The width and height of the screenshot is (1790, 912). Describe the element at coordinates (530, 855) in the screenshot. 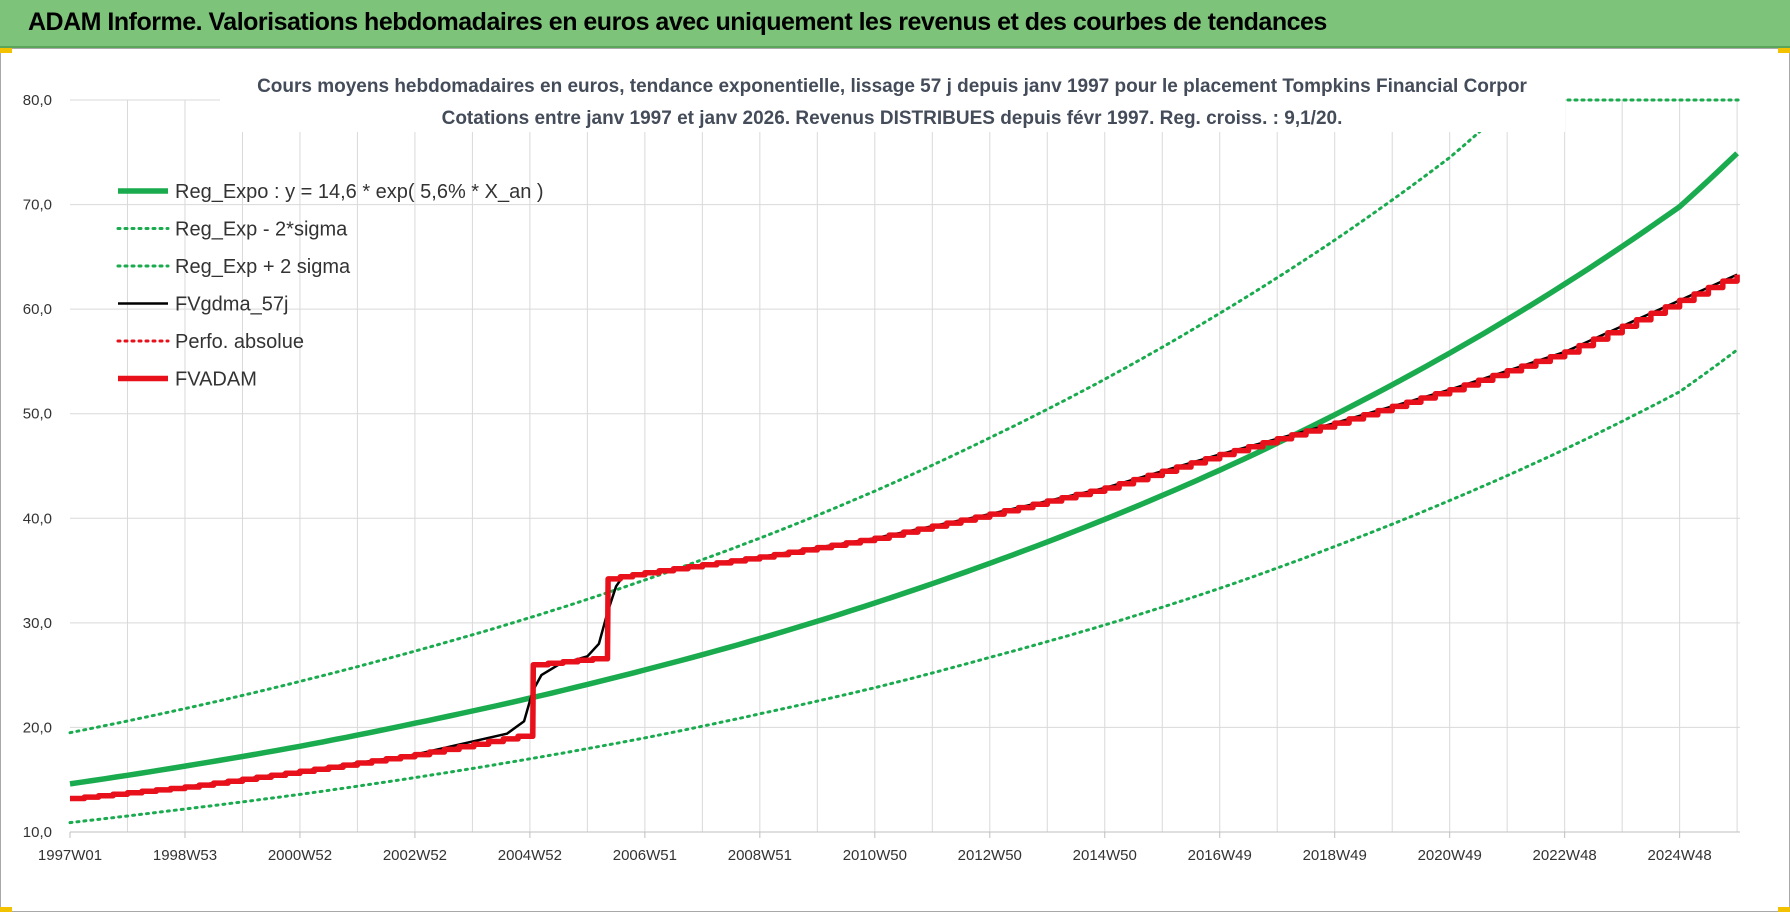

I see `x-tick-label: 2004W52` at that location.